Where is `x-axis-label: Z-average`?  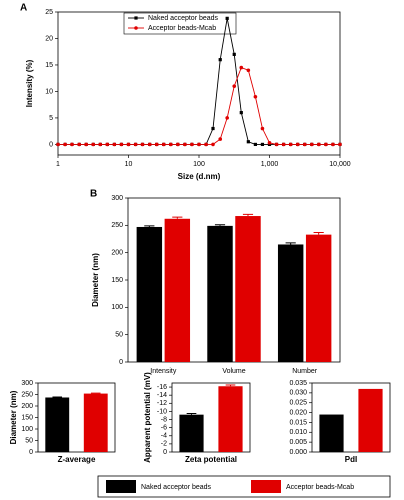
x-axis-label: Z-average is located at coordinates (77, 459).